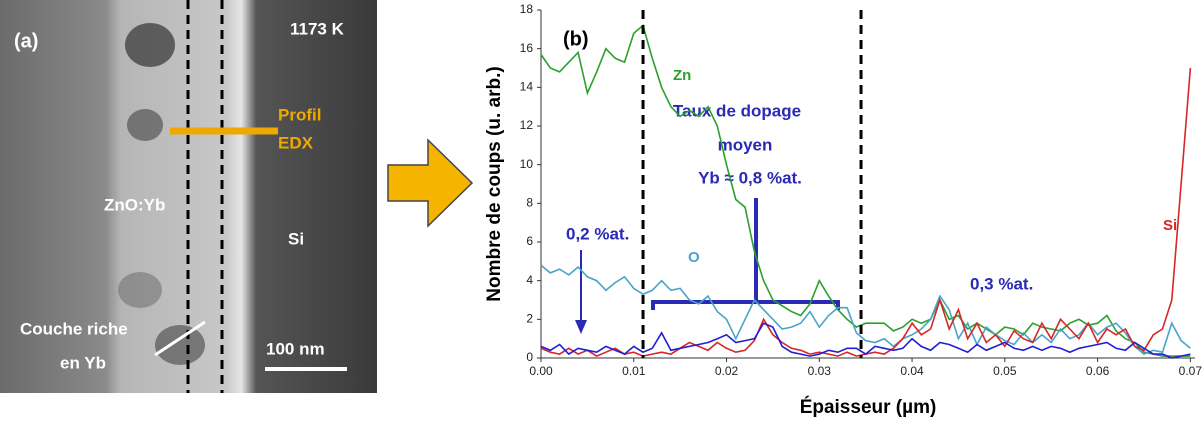 The width and height of the screenshot is (1204, 422). Describe the element at coordinates (745, 254) in the screenshot. I see `bracket` at that location.